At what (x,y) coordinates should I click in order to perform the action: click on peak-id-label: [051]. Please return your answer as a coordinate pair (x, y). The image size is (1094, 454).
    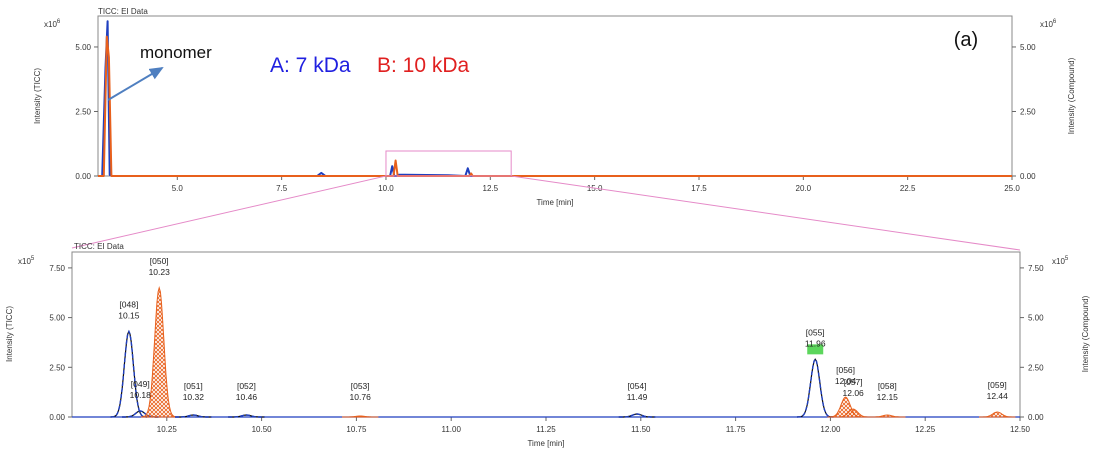
    Looking at the image, I should click on (193, 386).